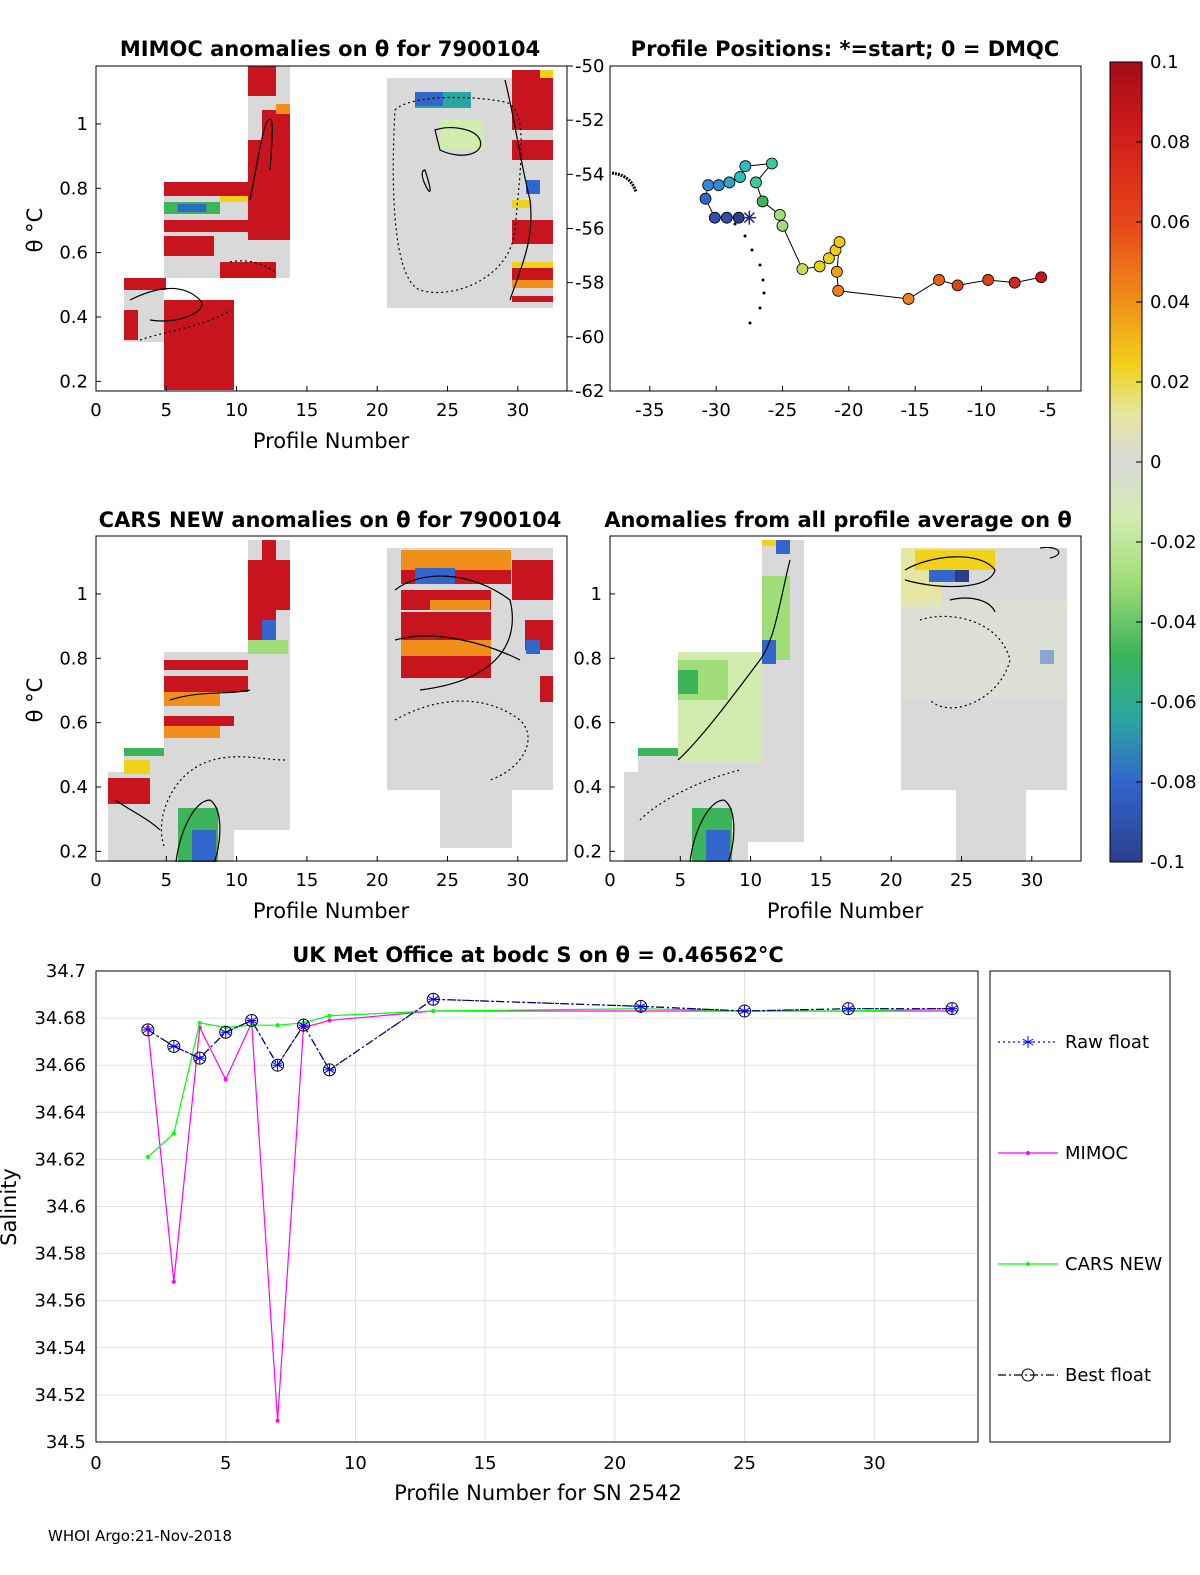  What do you see at coordinates (140, 1536) in the screenshot?
I see `footer-text: WHOI Argo:21-Nov-2018` at bounding box center [140, 1536].